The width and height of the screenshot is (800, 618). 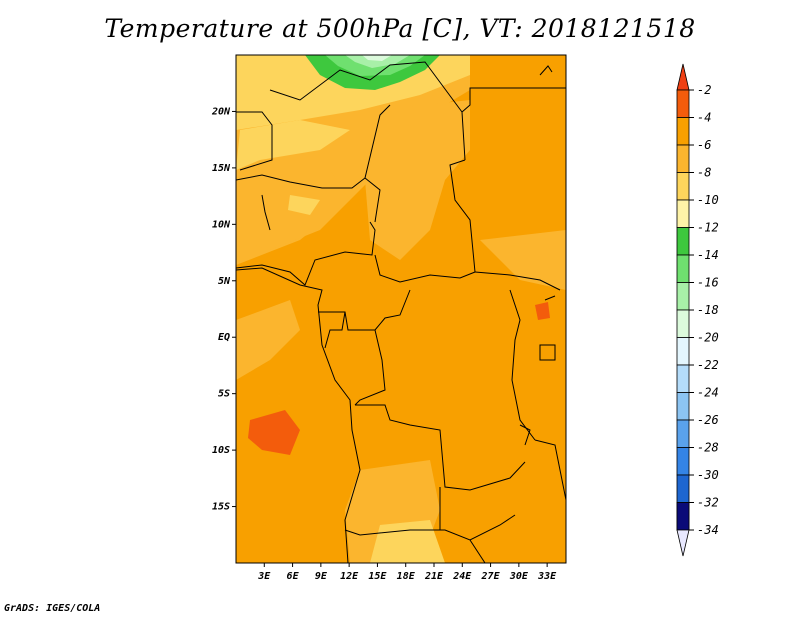 What do you see at coordinates (708, 200) in the screenshot?
I see `colorbar-label: -10` at bounding box center [708, 200].